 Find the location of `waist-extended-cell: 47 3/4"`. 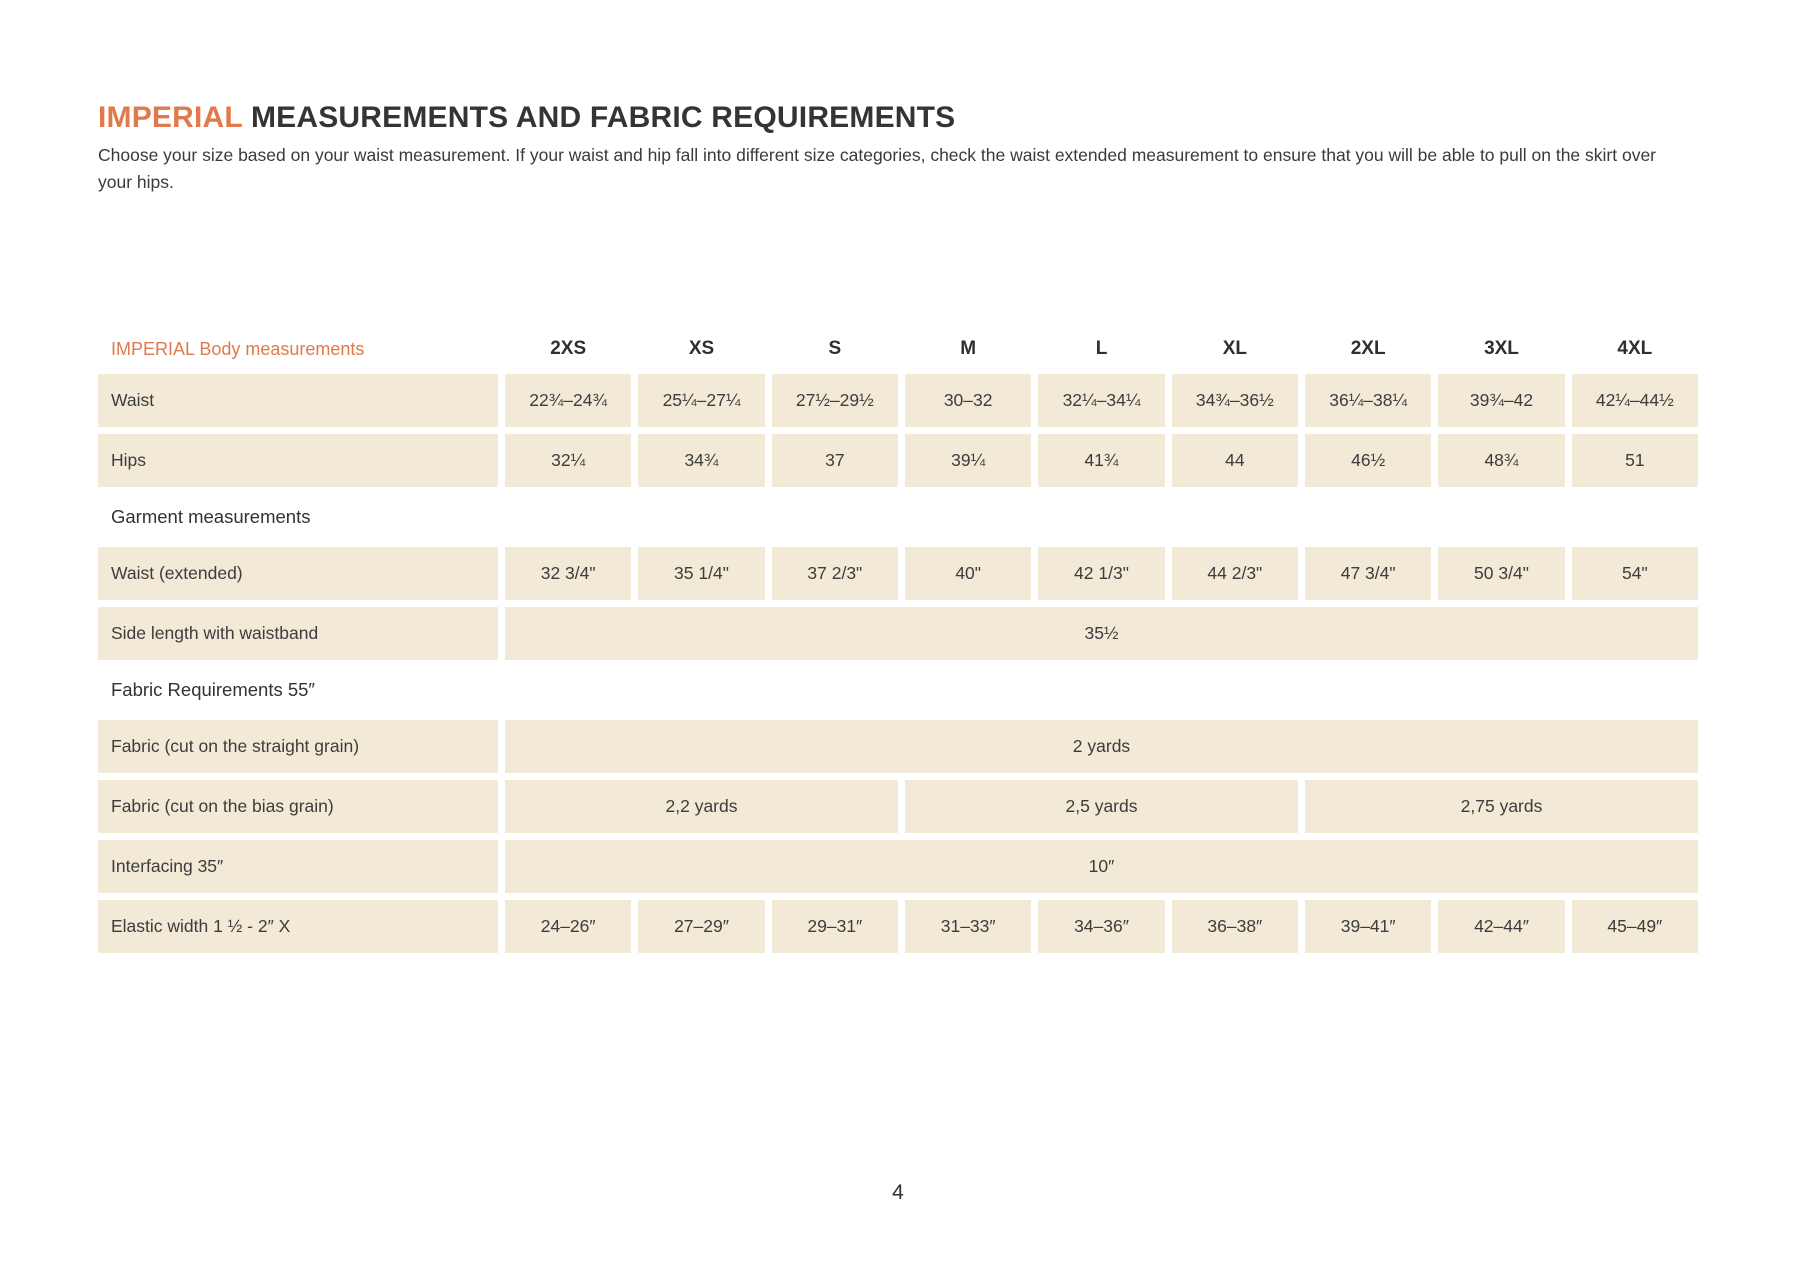

waist-extended-cell: 47 3/4" is located at coordinates (1368, 573).